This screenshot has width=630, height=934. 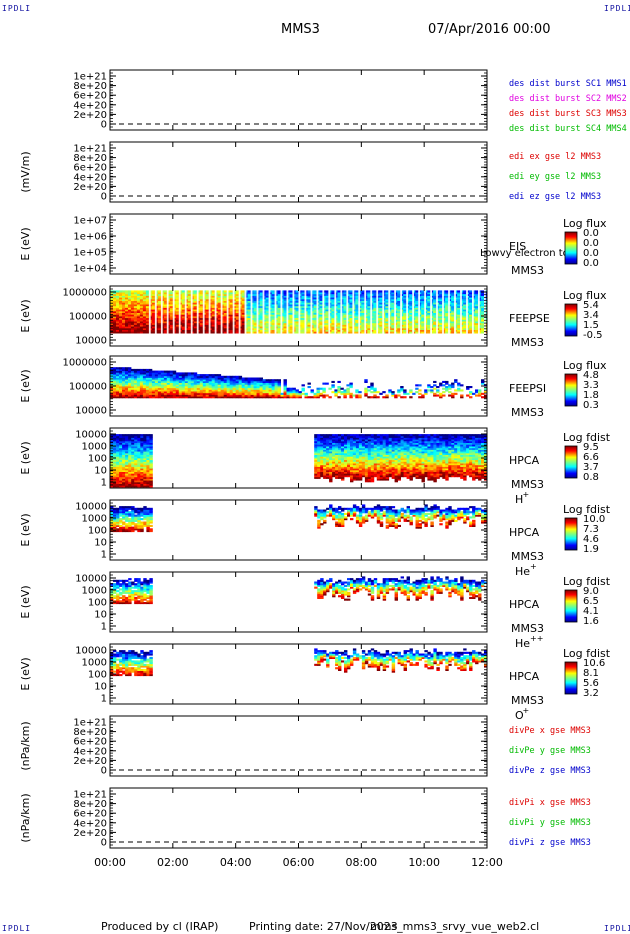 I want to click on panel-feepsi-cbar-tick: 3.3, so click(x=591, y=385).